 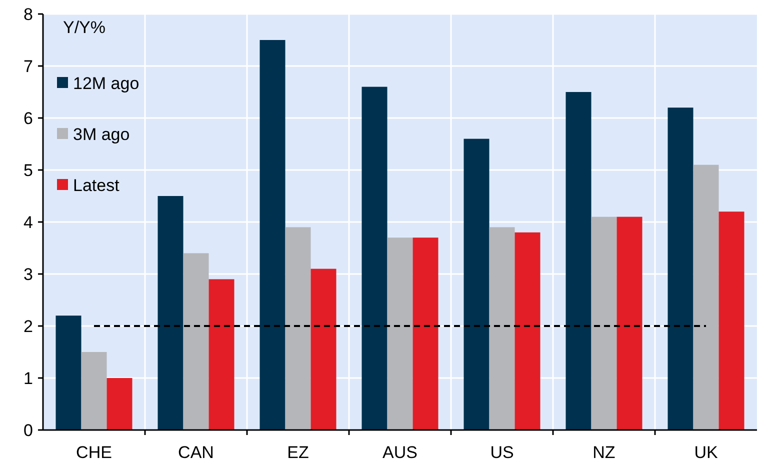 I want to click on y-tick-label: 6, so click(x=28, y=118).